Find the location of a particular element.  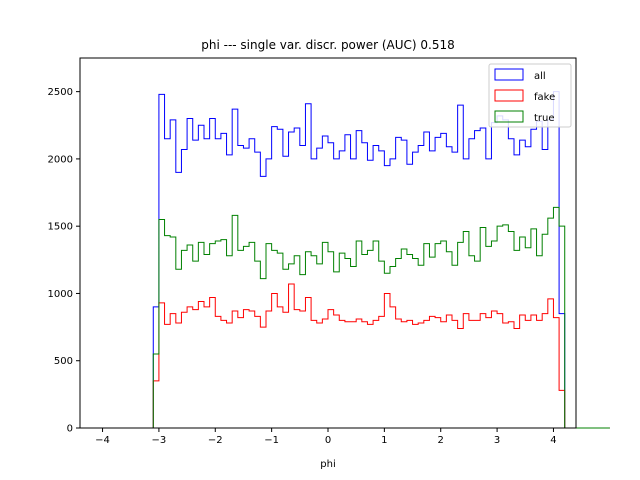

legend-label-all: all is located at coordinates (540, 76).